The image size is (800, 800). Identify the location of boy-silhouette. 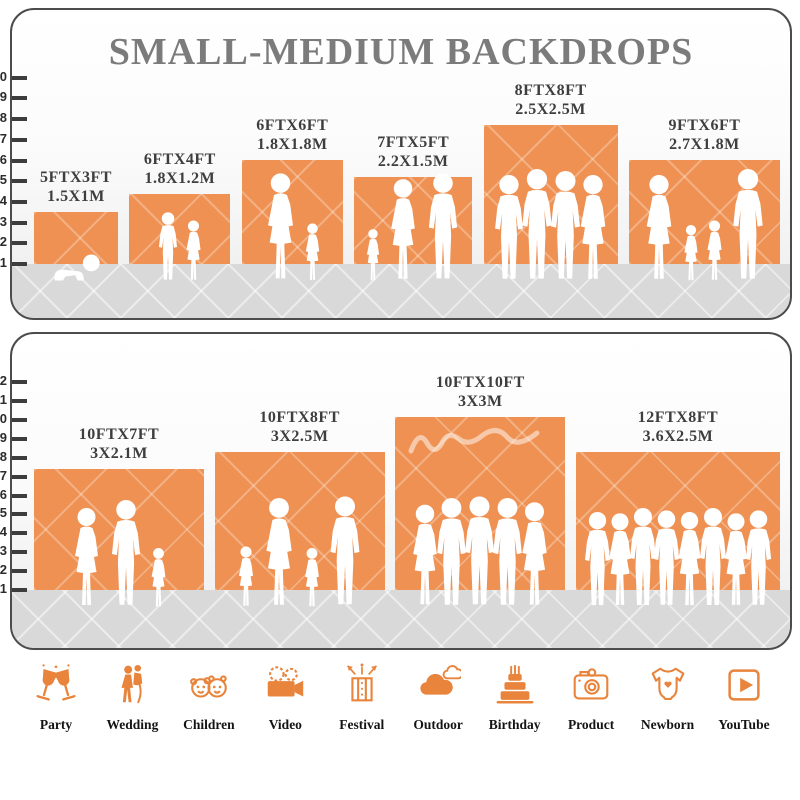
(167, 247).